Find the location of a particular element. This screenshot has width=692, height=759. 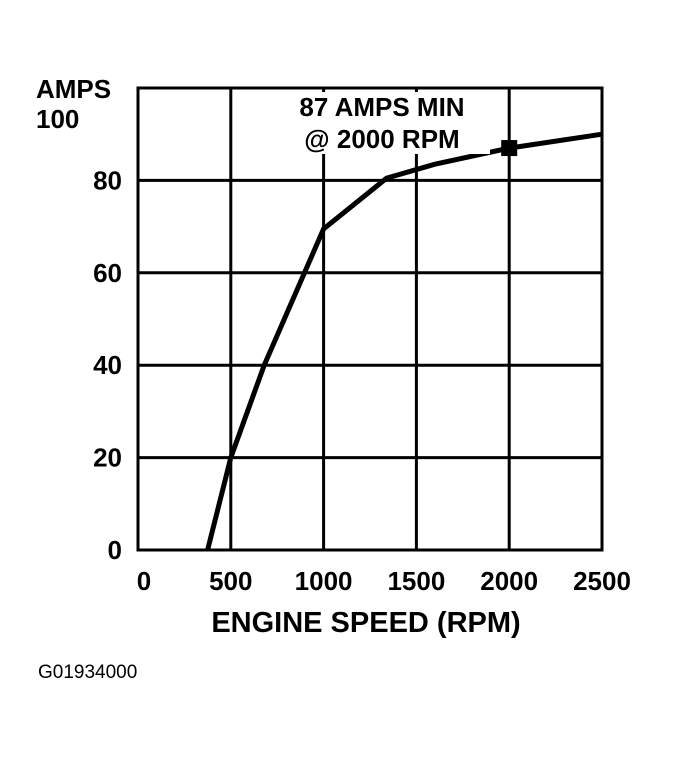

x-tick-label: 500 is located at coordinates (230, 581).